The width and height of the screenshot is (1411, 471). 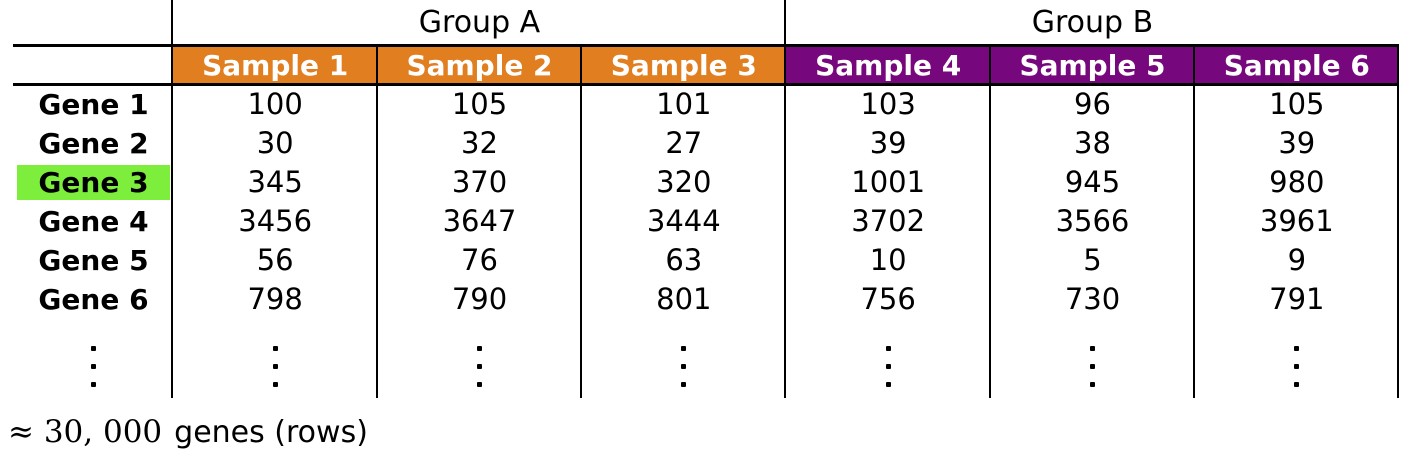 What do you see at coordinates (479, 22) in the screenshot?
I see `group-a-header: Group A` at bounding box center [479, 22].